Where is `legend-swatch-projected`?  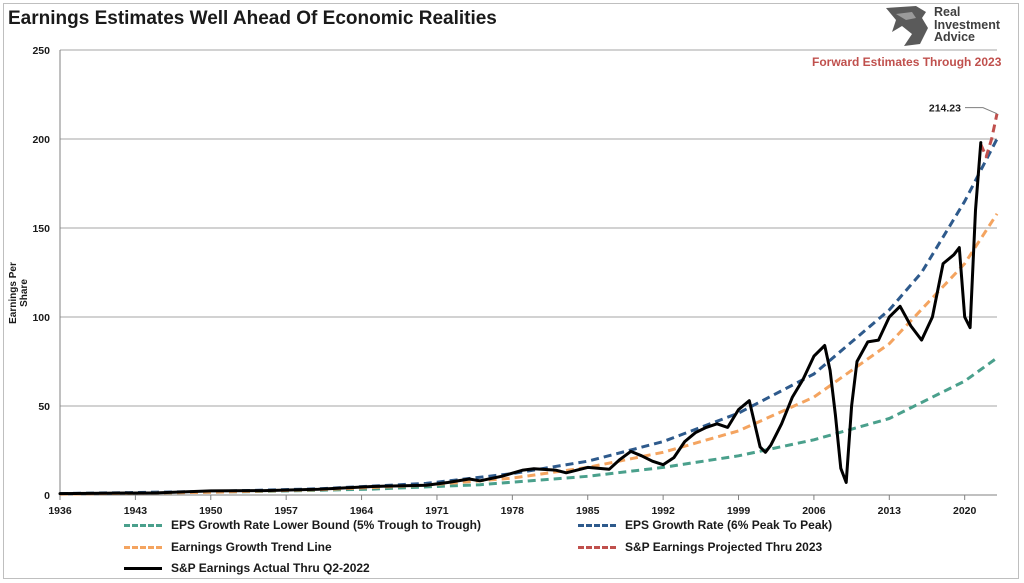
legend-swatch-projected is located at coordinates (597, 547).